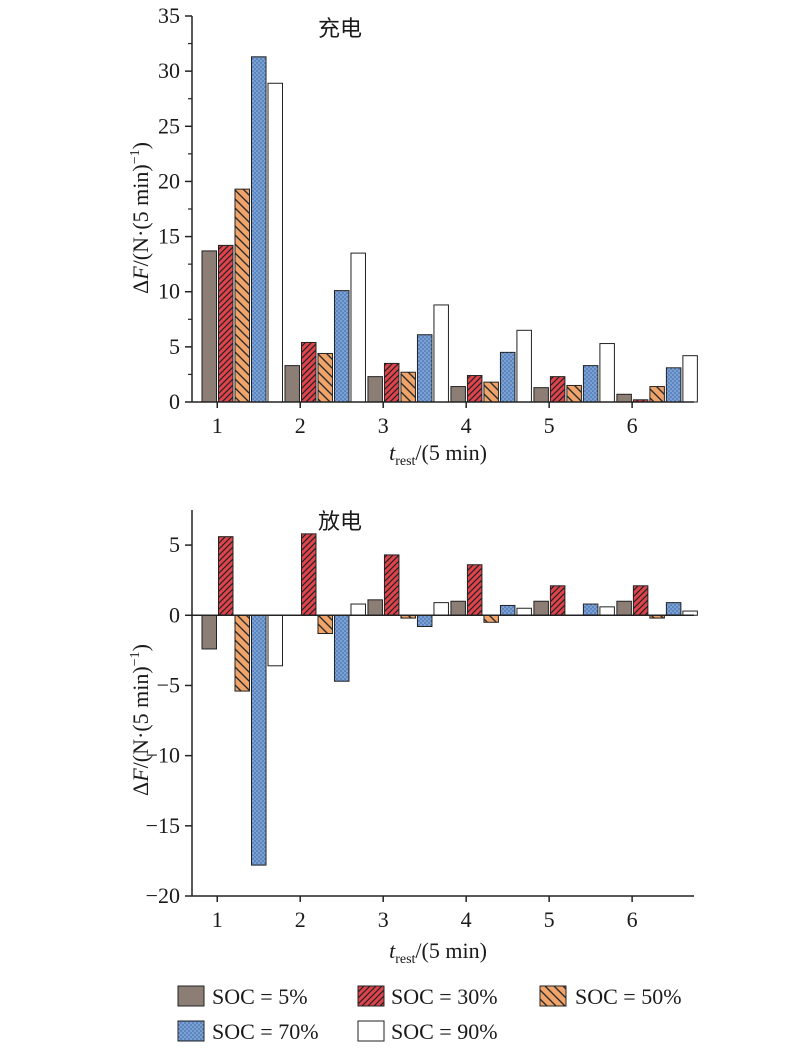 The image size is (800, 1048). I want to click on legend-label-soc-30: SOC = 30%, so click(444, 996).